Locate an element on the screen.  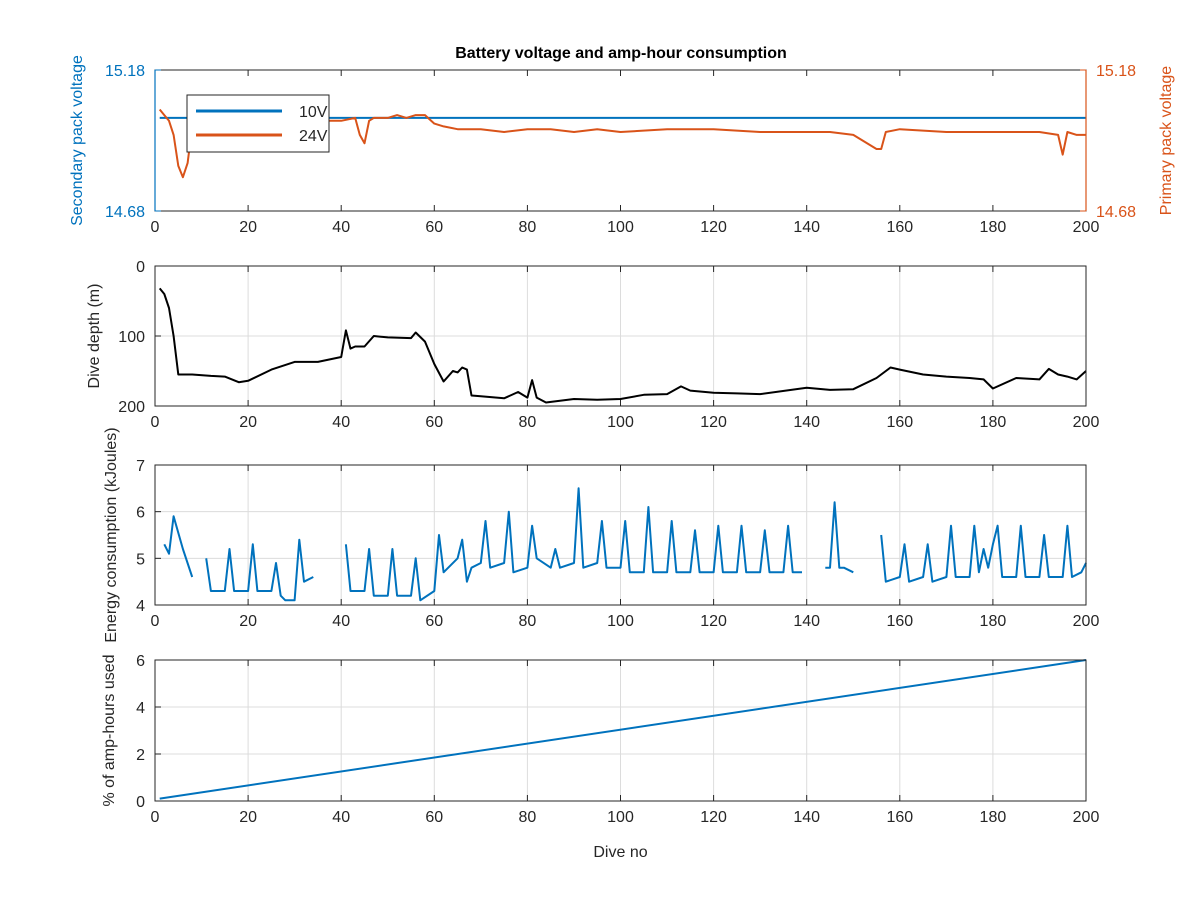
panel2-xtick-label-7: 140 is located at coordinates (806, 422).